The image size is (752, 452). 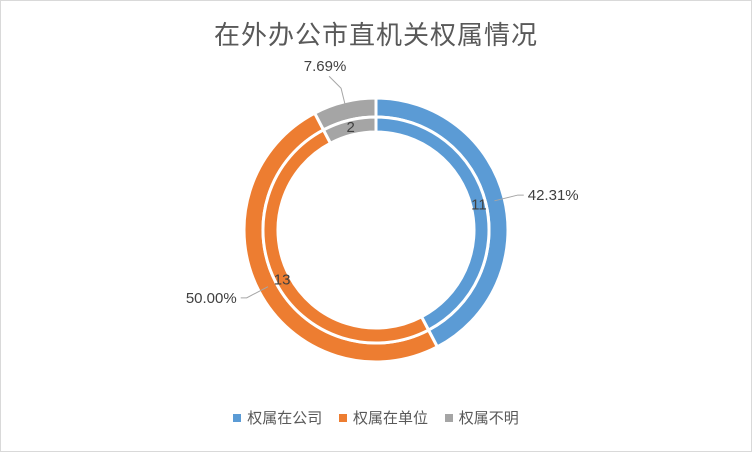 I want to click on leader-line-unknown, so click(x=338, y=93).